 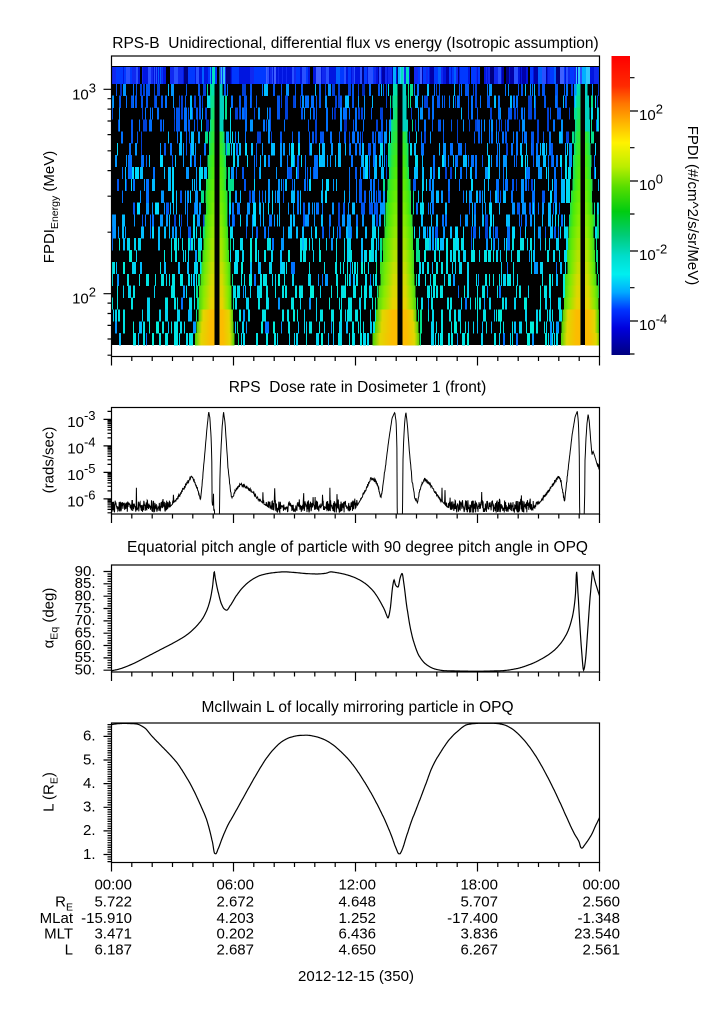 What do you see at coordinates (89, 759) in the screenshot?
I see `svg-text: 5.` at bounding box center [89, 759].